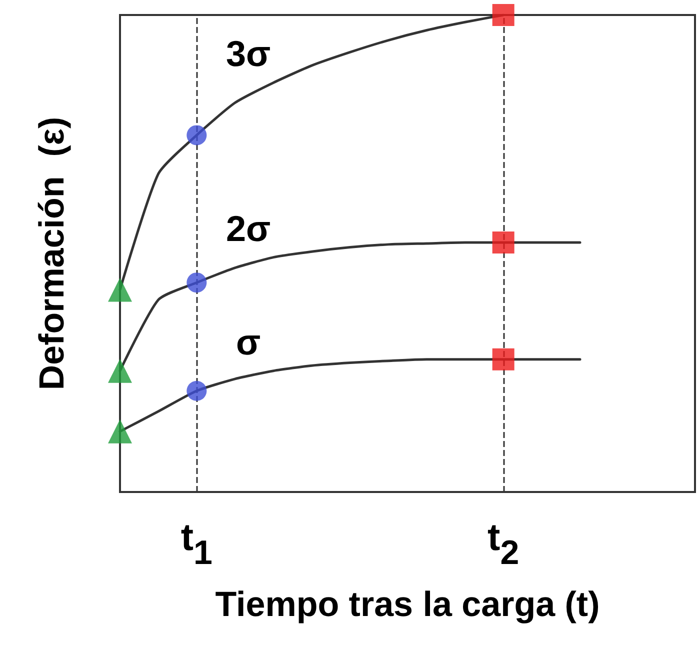 This screenshot has height=646, width=698. I want to click on y-axis-title: Deformación (ε), so click(52, 253).